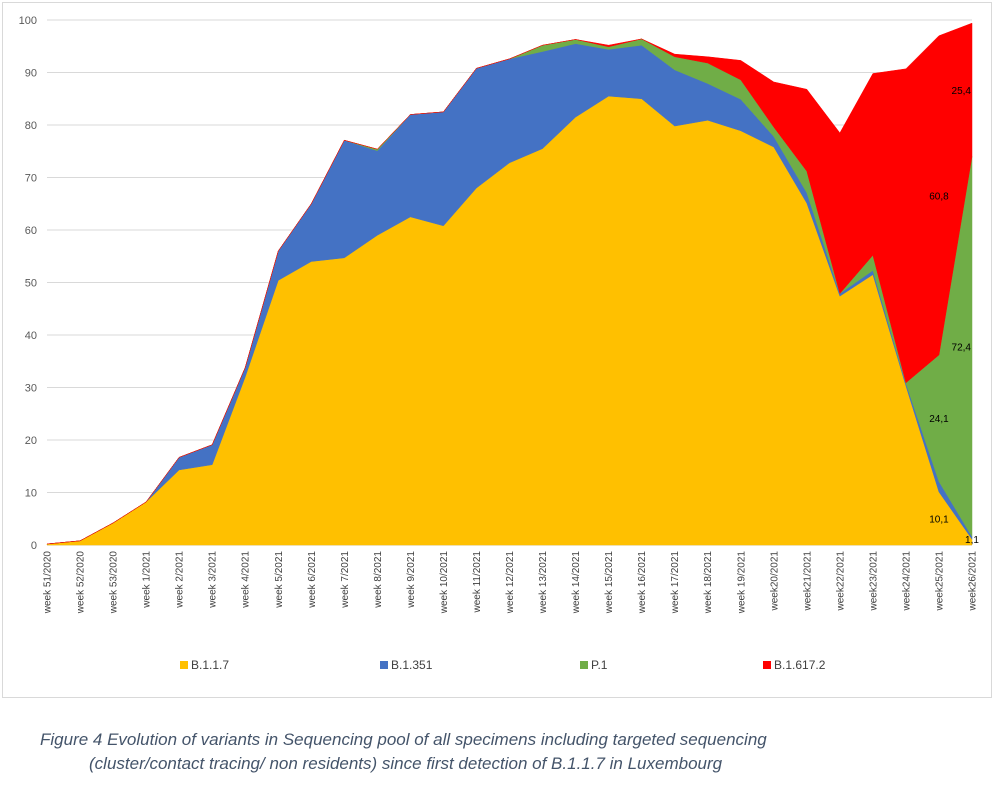 This screenshot has width=996, height=787. Describe the element at coordinates (939, 519) in the screenshot. I see `data-label: 10,1` at that location.